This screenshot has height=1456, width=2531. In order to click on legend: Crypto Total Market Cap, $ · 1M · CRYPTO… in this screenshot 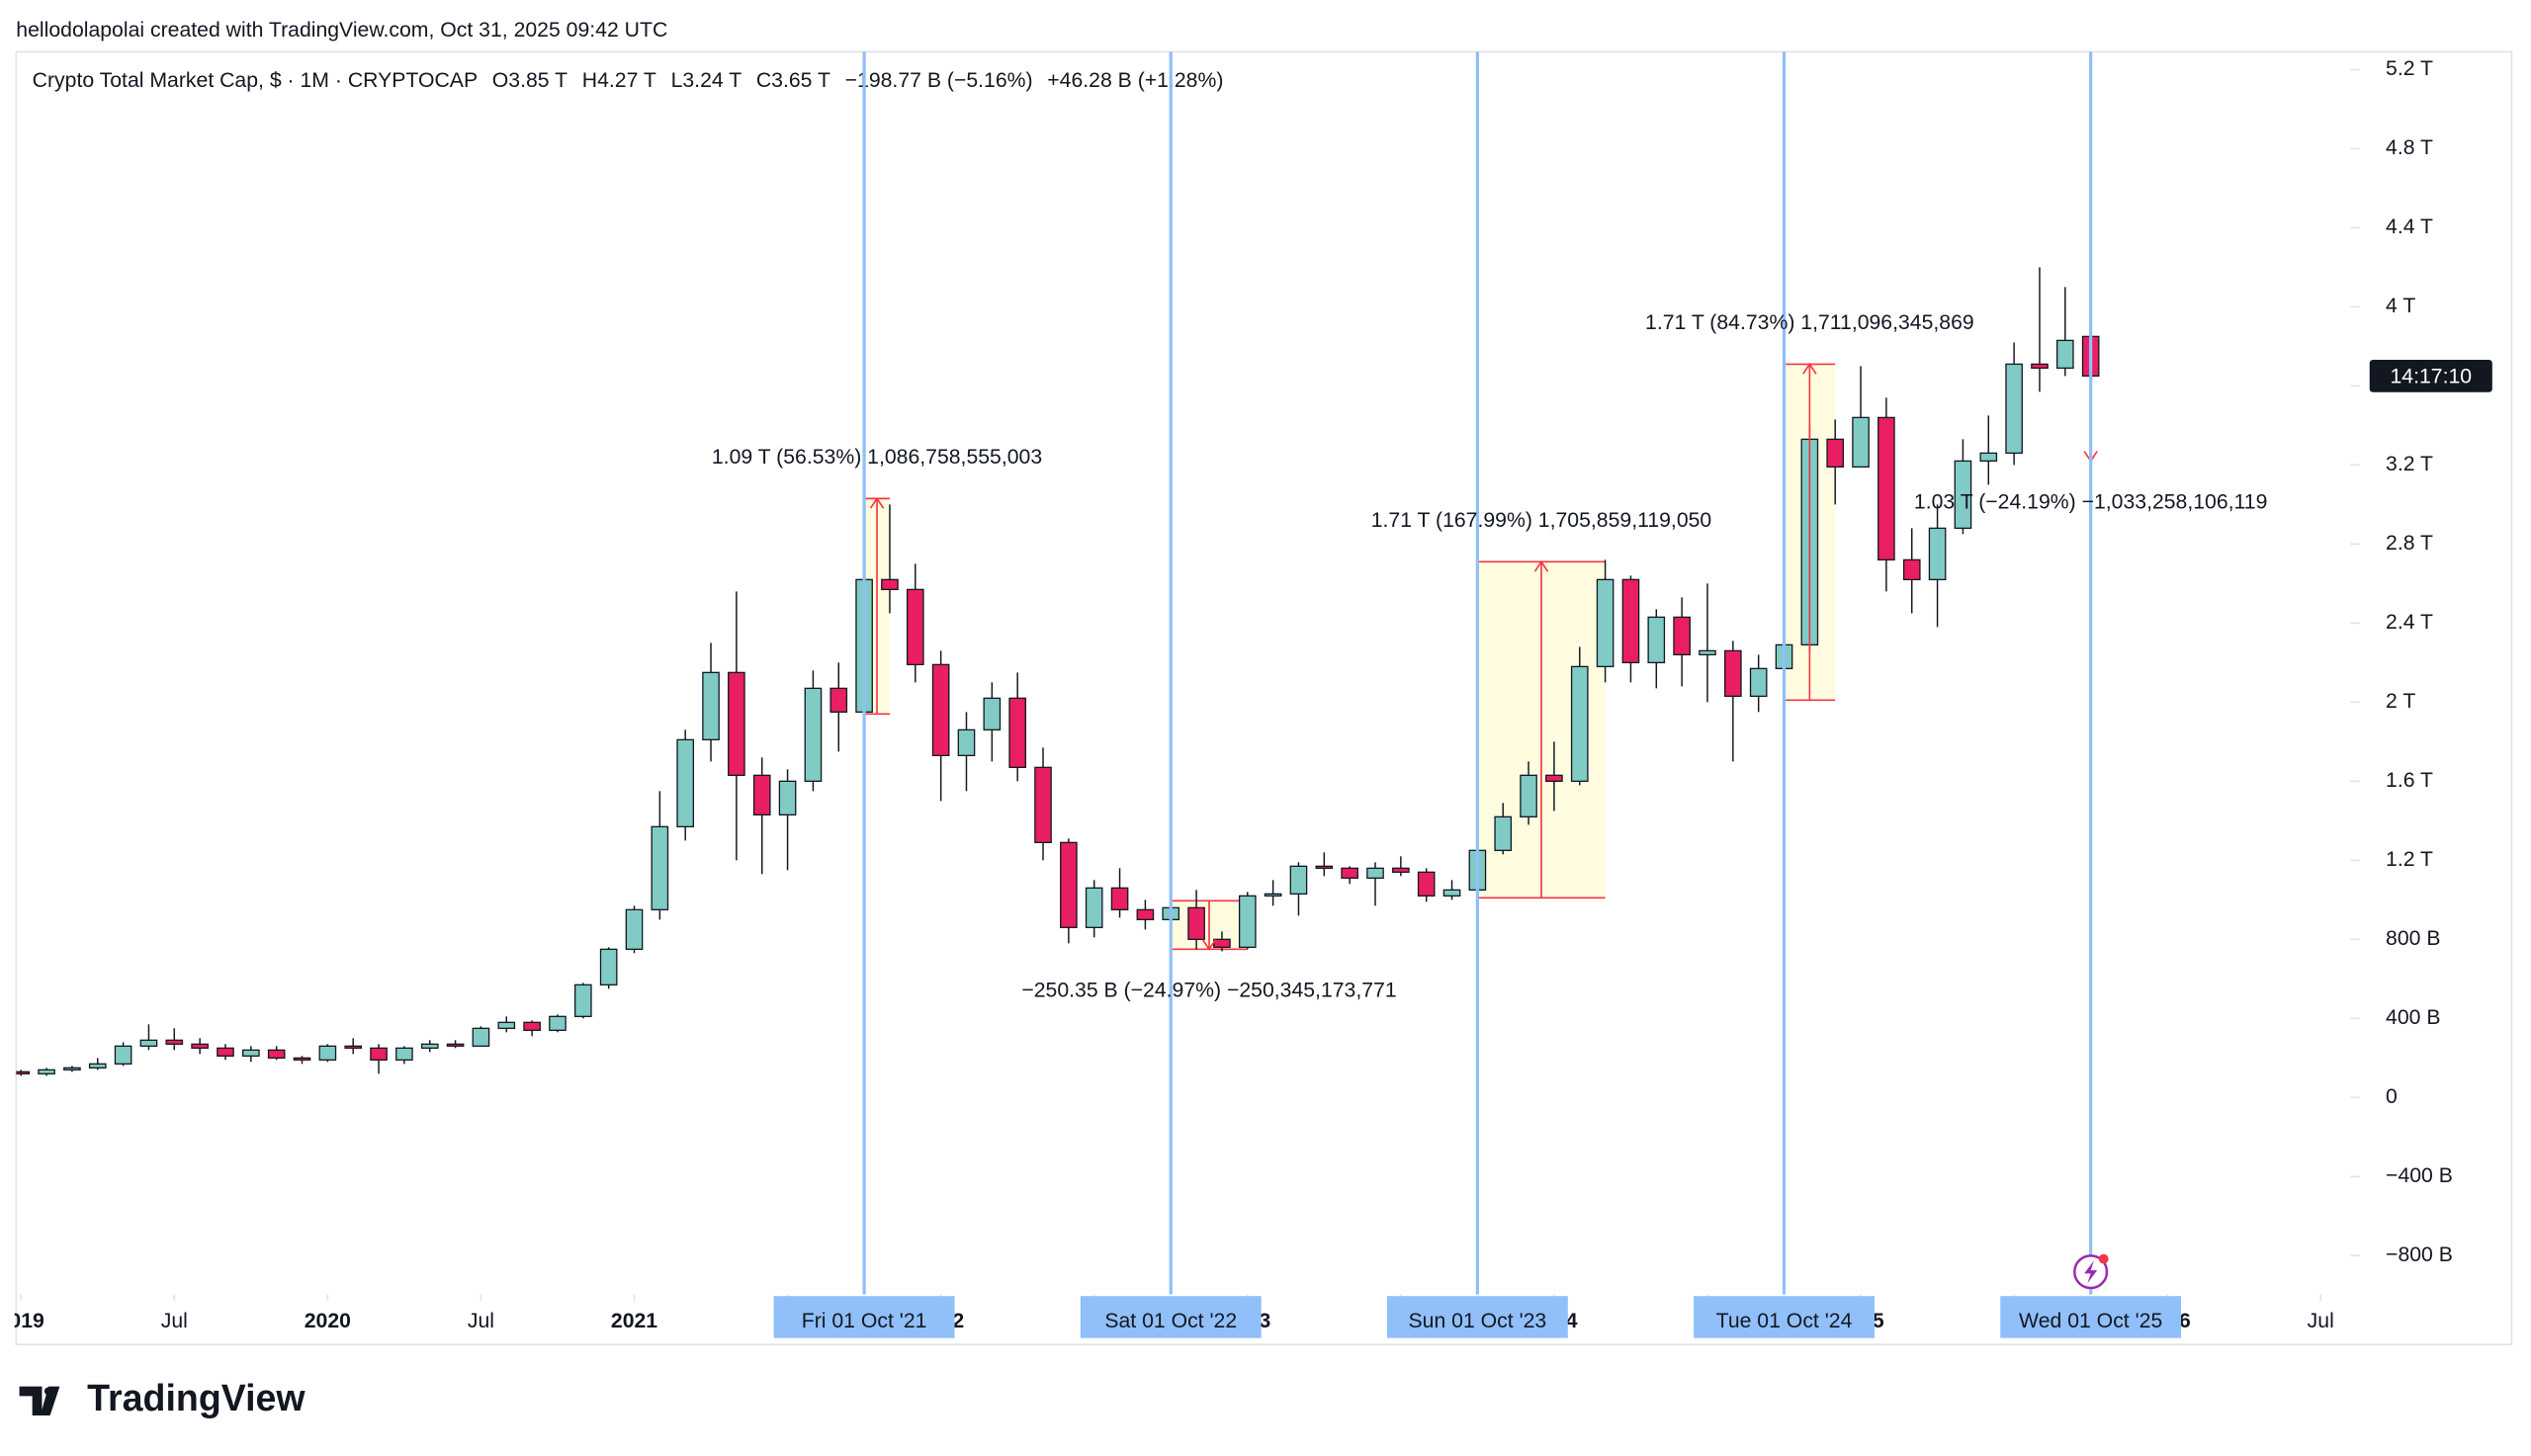, I will do `click(629, 79)`.